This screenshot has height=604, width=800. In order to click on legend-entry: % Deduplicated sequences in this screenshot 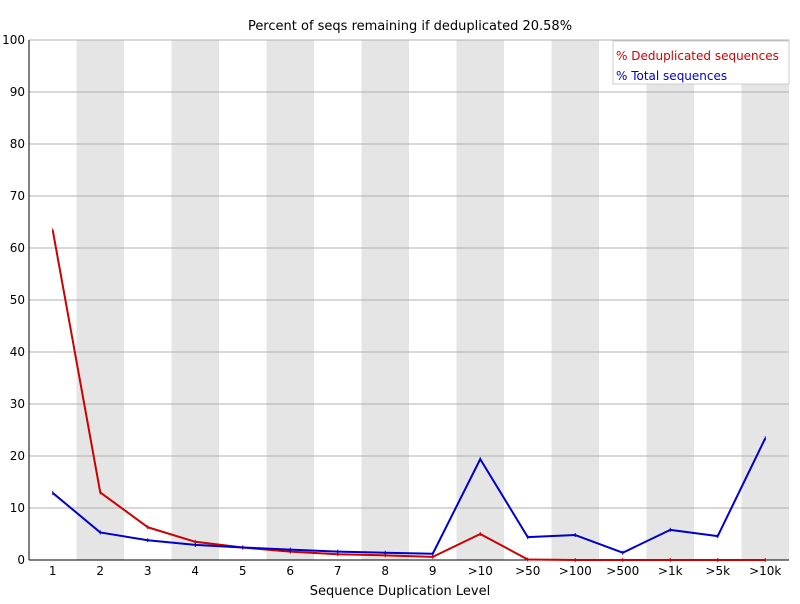, I will do `click(697, 56)`.